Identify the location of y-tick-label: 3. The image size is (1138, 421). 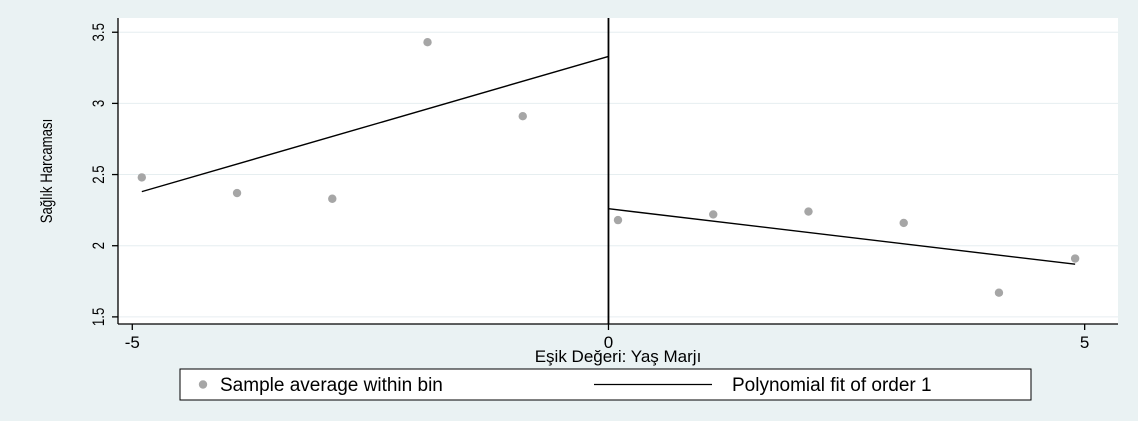
(99, 103).